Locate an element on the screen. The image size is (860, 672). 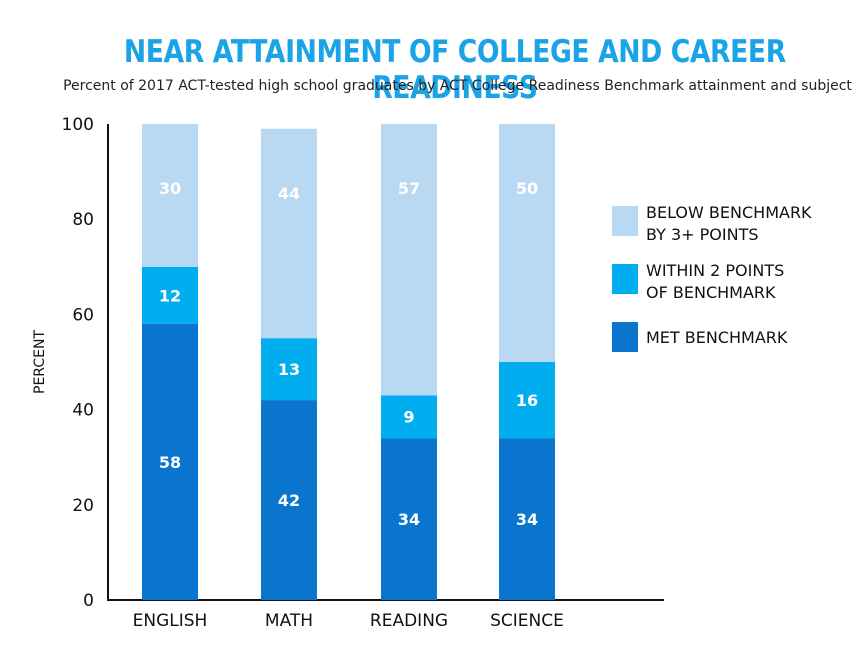
data-label: 42 is located at coordinates (289, 500).